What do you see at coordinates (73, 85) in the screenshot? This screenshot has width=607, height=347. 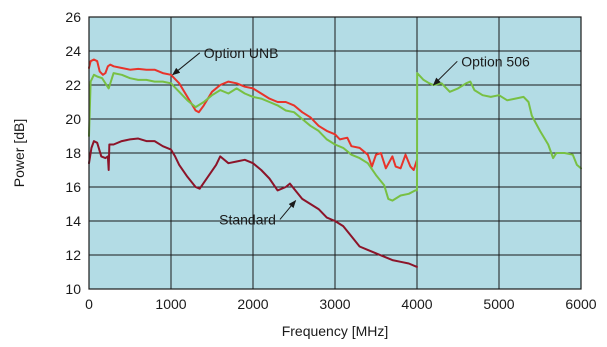 I see `y-tick-label: 22` at bounding box center [73, 85].